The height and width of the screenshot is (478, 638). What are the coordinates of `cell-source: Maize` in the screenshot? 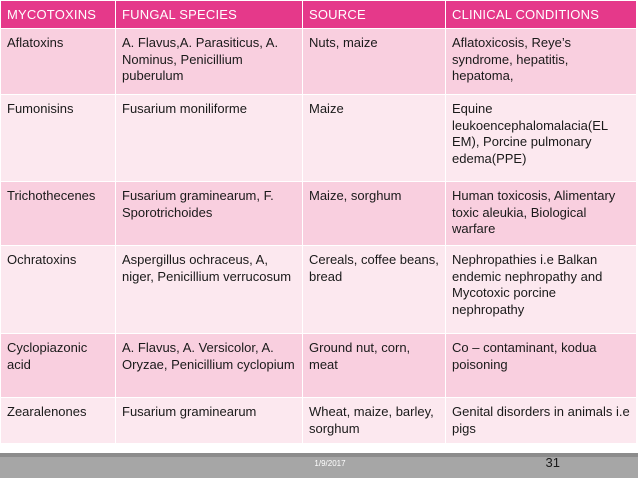 It's located at (374, 138).